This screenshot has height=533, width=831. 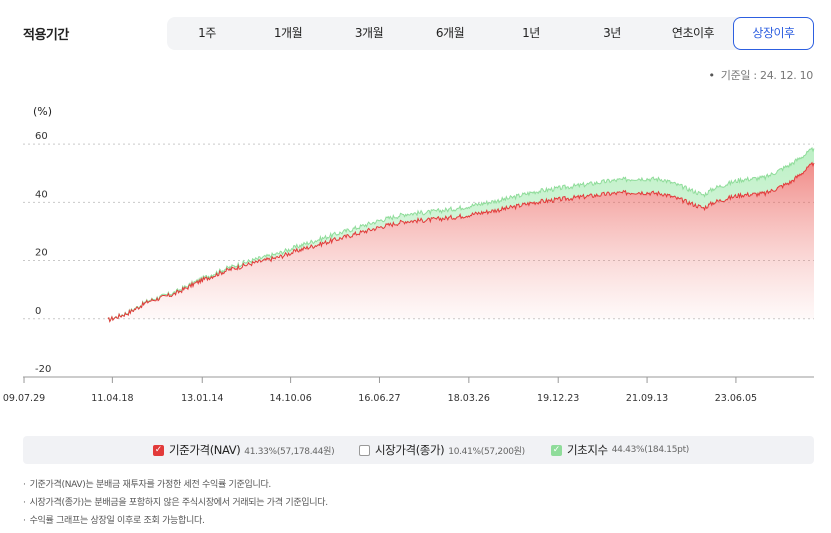 I want to click on tab-1-month: 1개월, so click(x=288, y=33).